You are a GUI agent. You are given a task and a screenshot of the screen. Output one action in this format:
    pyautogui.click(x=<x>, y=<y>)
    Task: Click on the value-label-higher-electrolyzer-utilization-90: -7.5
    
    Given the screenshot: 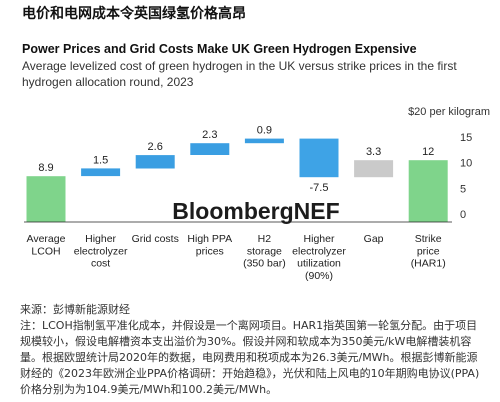 What is the action you would take?
    pyautogui.click(x=319, y=188)
    